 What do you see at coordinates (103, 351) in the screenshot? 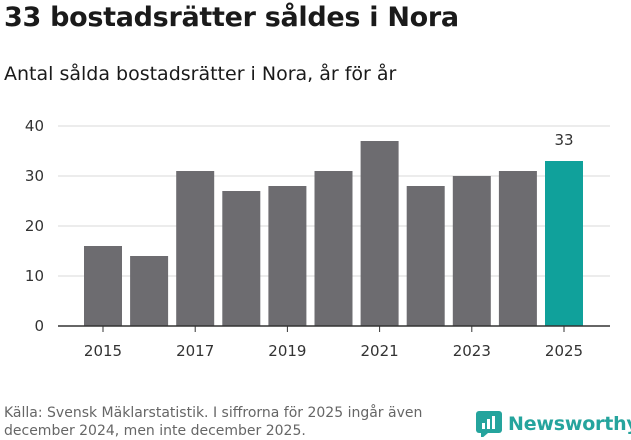
I see `x-tick-label: 2015` at bounding box center [103, 351].